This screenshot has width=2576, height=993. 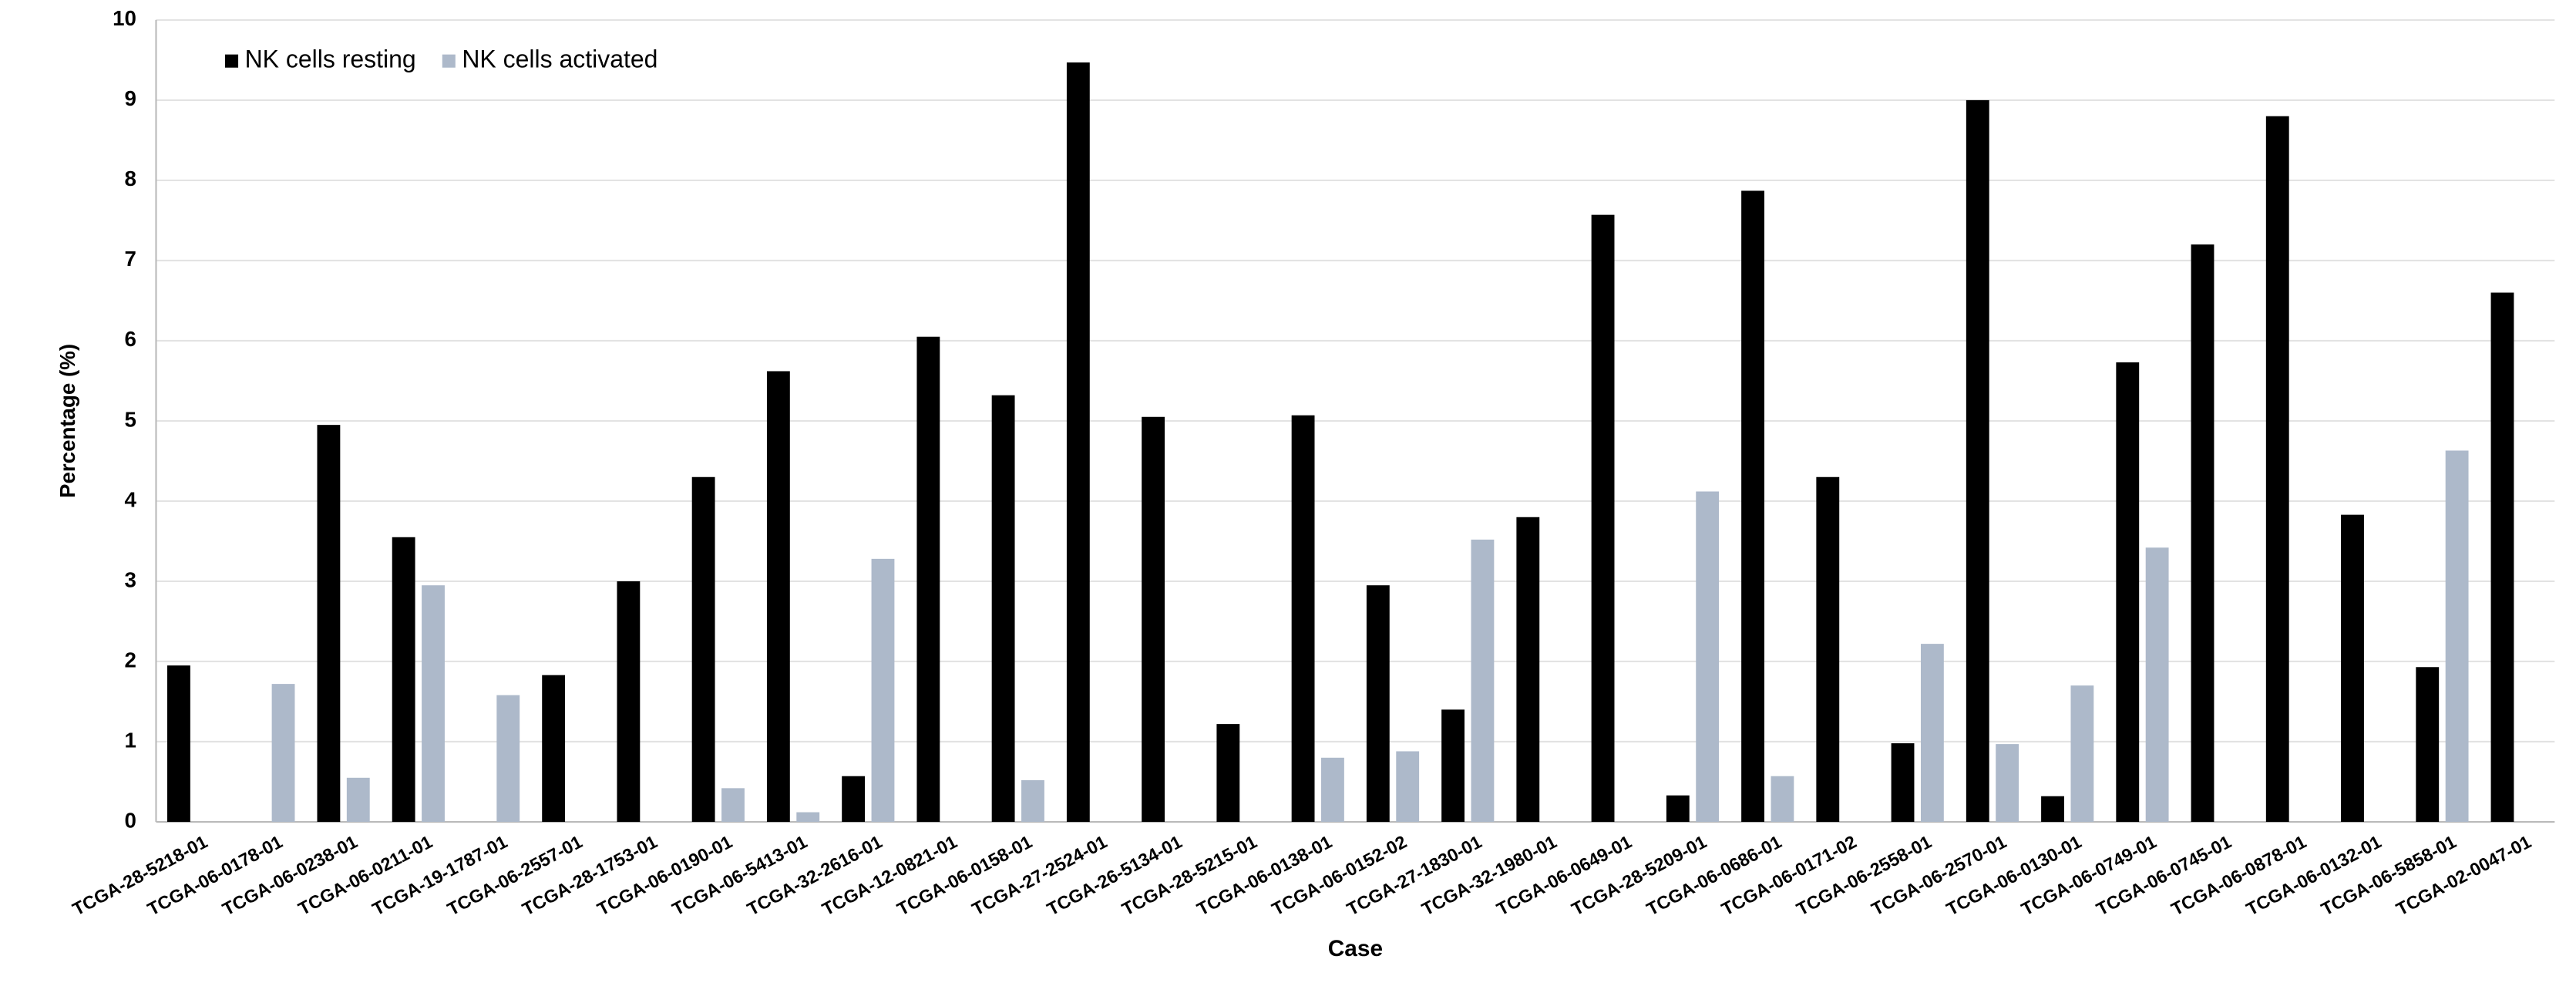 What do you see at coordinates (130, 740) in the screenshot?
I see `y-tick-label: 1` at bounding box center [130, 740].